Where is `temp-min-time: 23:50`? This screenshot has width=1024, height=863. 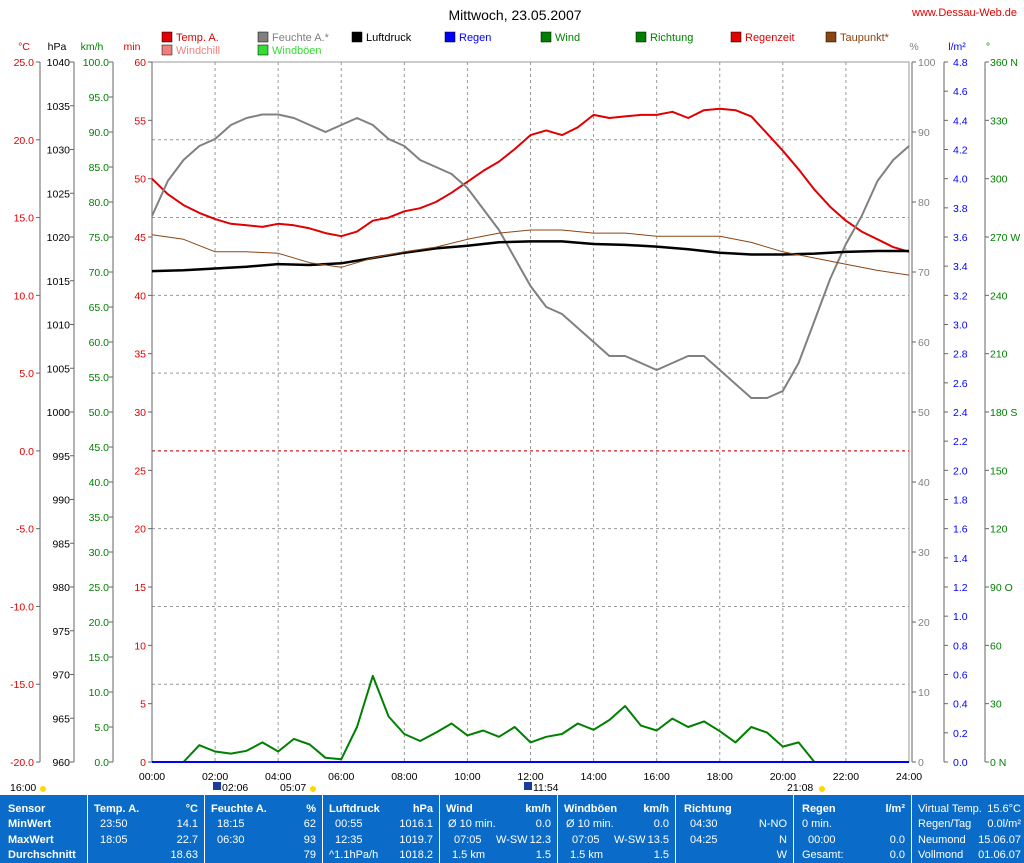 temp-min-time: 23:50 is located at coordinates (114, 824).